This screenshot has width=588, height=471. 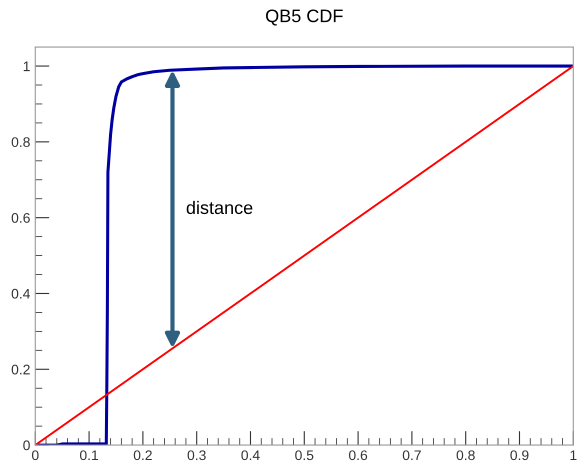 I want to click on y-tick-label: 0, so click(x=26, y=445).